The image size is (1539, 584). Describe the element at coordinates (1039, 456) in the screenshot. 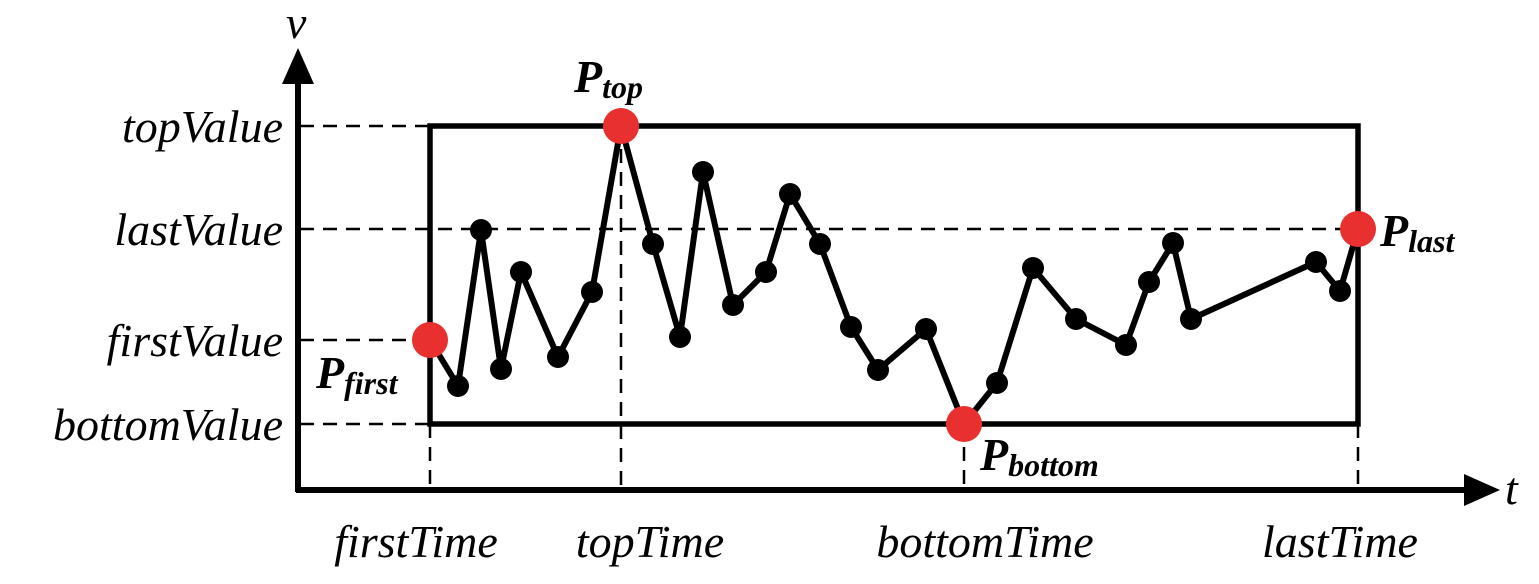

I see `p-bottom-label: Pbottom` at that location.